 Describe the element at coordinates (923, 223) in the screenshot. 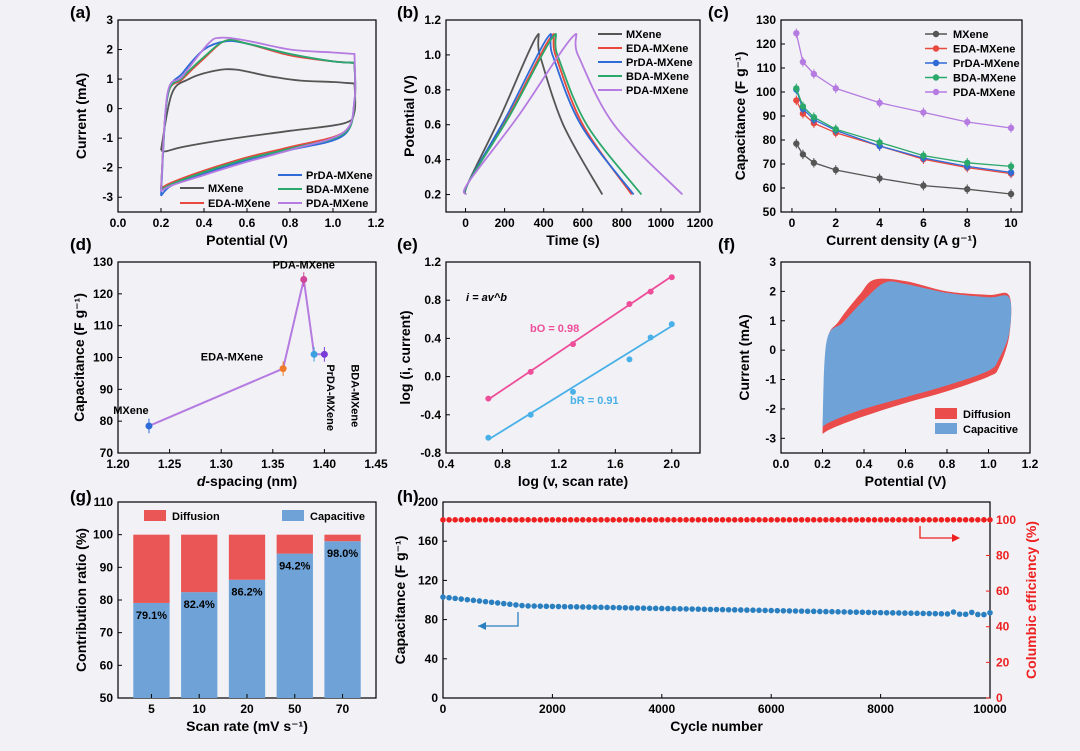

I see `x-tick-label: 6` at that location.